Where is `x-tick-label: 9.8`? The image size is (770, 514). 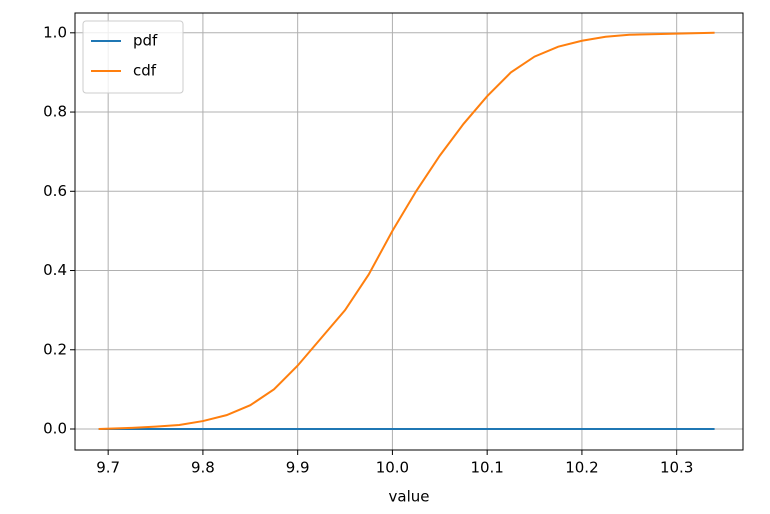
x-tick-label: 9.8 is located at coordinates (203, 468).